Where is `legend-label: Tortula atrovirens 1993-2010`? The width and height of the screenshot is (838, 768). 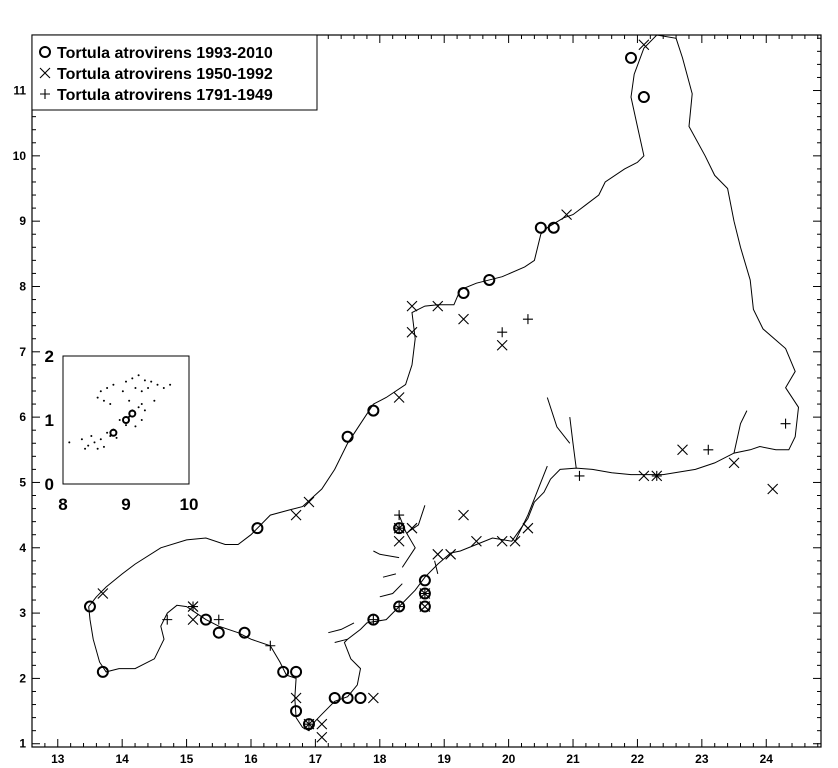 legend-label: Tortula atrovirens 1993-2010 is located at coordinates (165, 53).